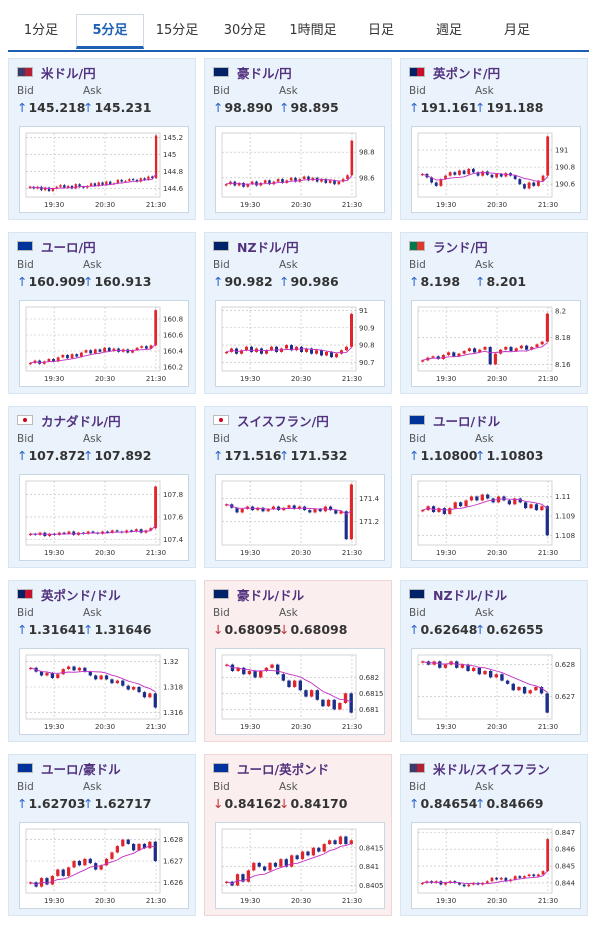 The width and height of the screenshot is (597, 930). What do you see at coordinates (271, 595) in the screenshot?
I see `pair-name: 豪ドル/ドル` at bounding box center [271, 595].